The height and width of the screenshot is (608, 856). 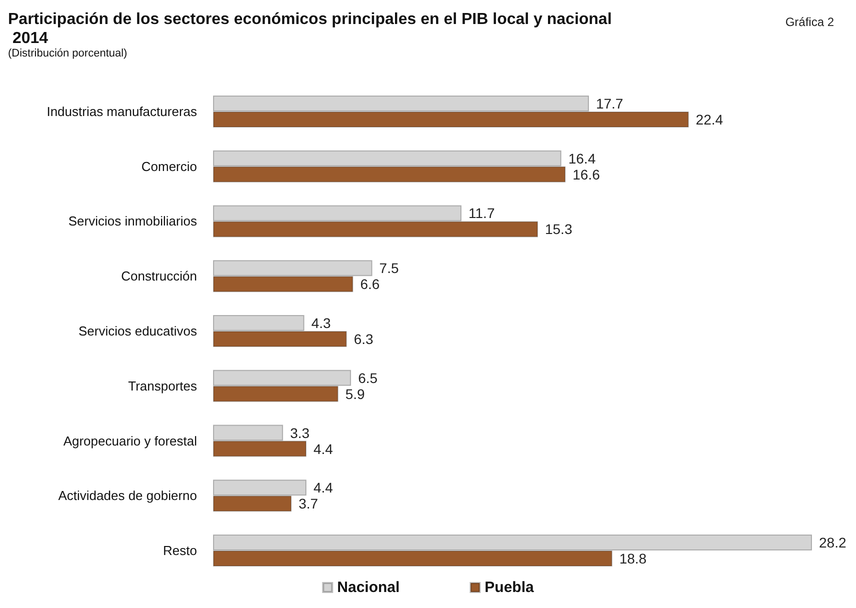 I want to click on y-tick-label: Industrias manufactureras, so click(x=122, y=111).